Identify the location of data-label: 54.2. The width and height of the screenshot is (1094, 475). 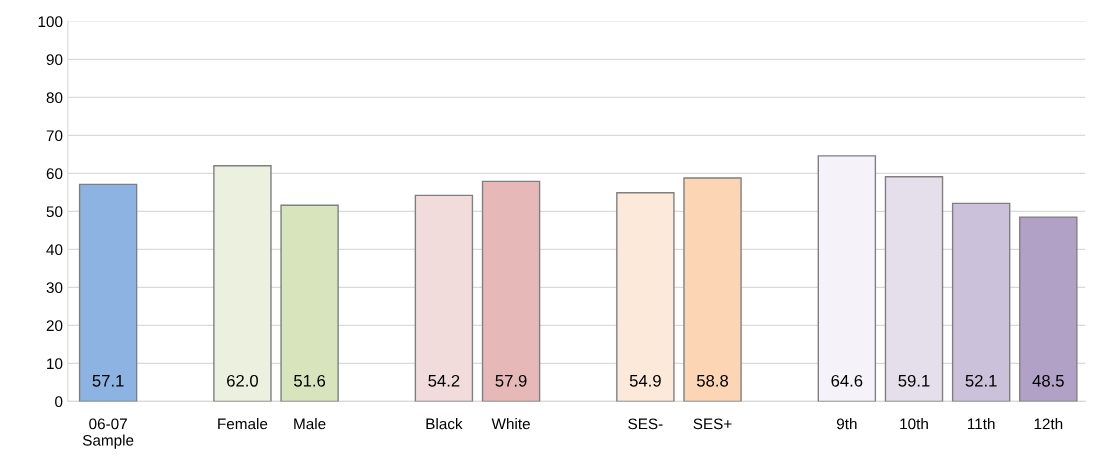
(444, 380).